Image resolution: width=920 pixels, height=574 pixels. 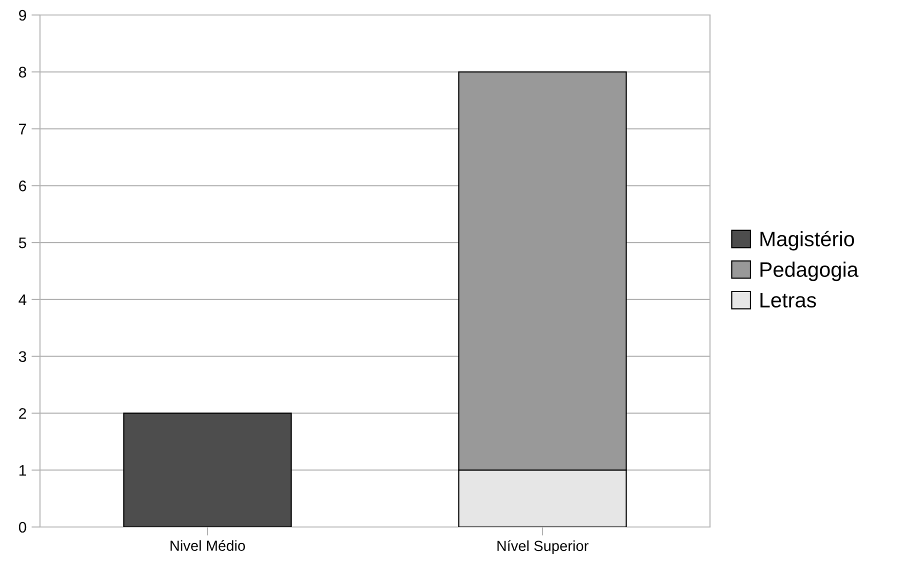 What do you see at coordinates (22, 356) in the screenshot?
I see `y-tick-label: 3` at bounding box center [22, 356].